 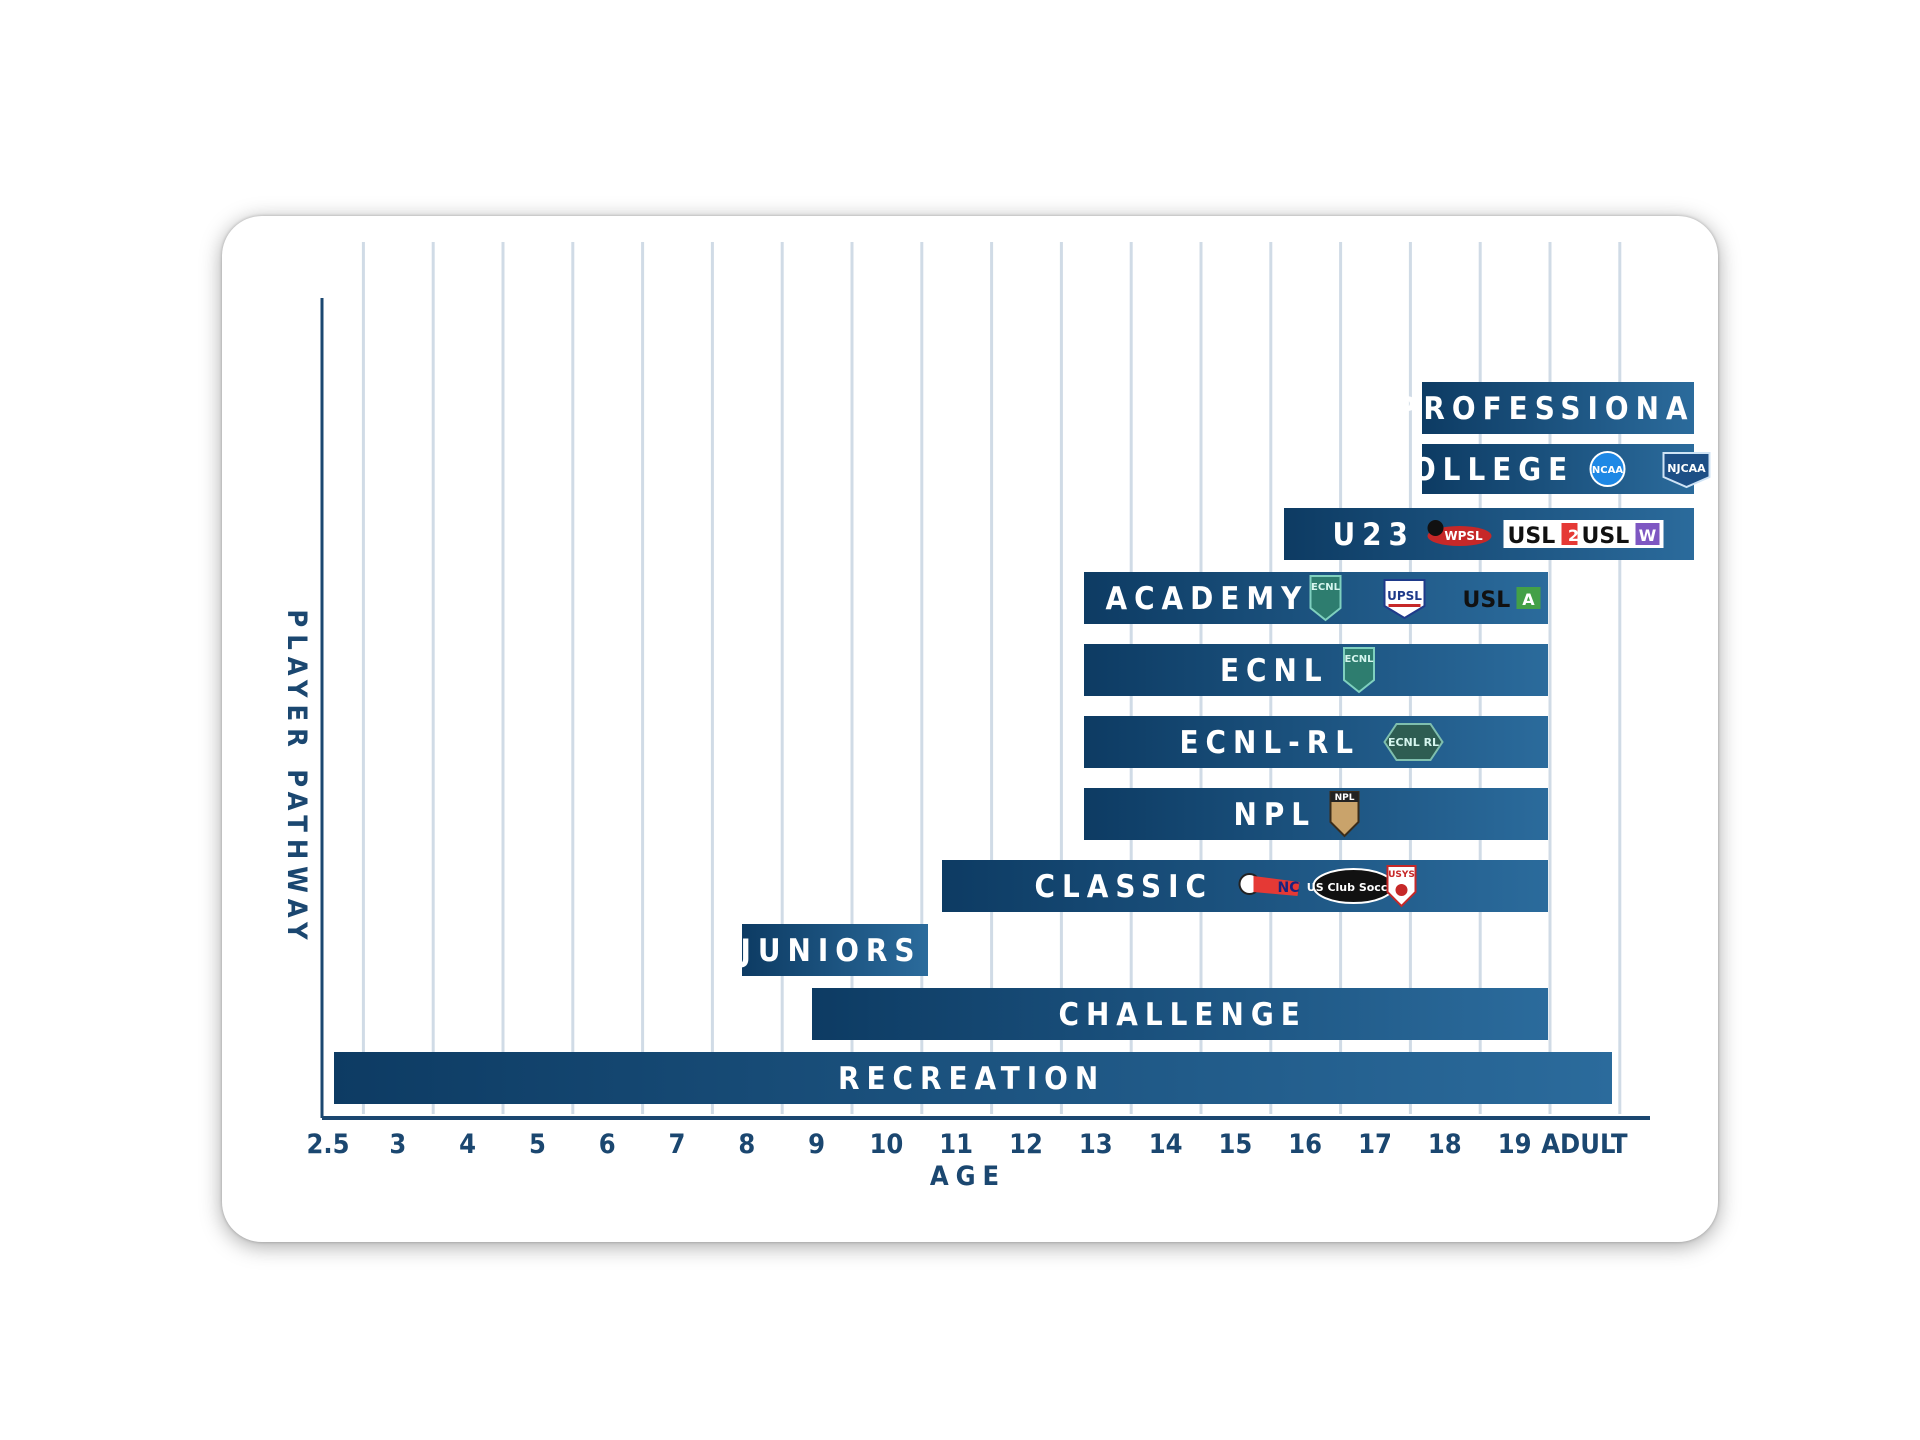 I want to click on x-tick-label: 12, so click(x=1026, y=1144).